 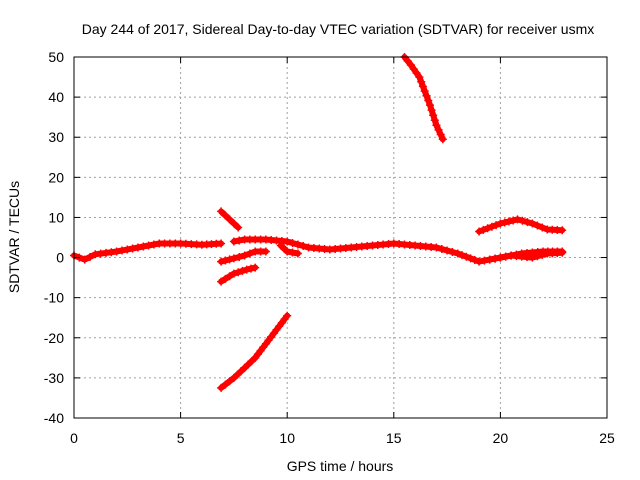 I want to click on y-tick-label: 30, so click(x=56, y=137).